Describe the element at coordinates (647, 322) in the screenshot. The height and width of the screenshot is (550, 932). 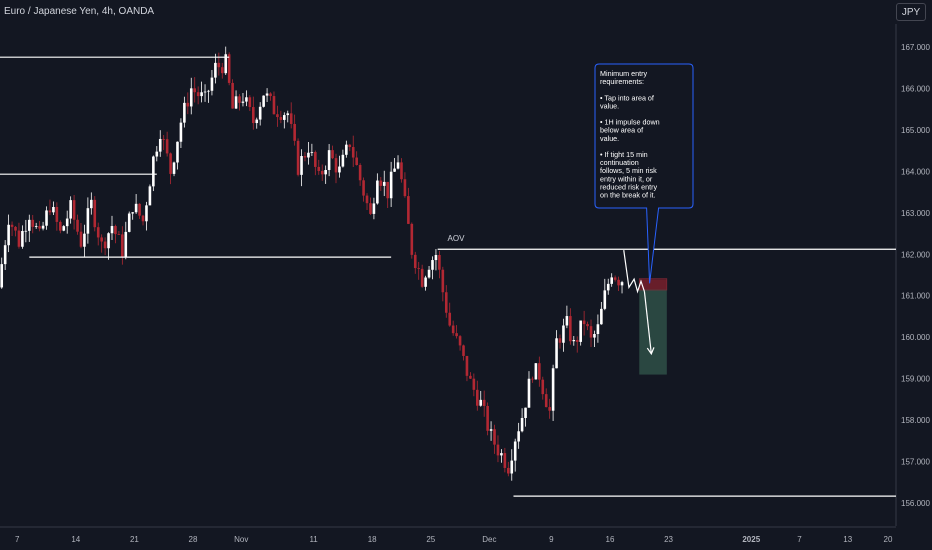
I see `projection-arrow-shaft` at that location.